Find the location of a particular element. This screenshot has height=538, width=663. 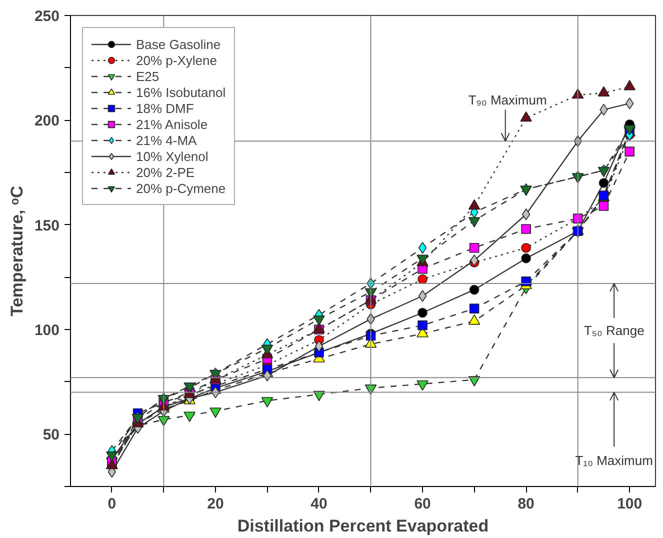

legend-label: 21% 4-MA is located at coordinates (166, 140).